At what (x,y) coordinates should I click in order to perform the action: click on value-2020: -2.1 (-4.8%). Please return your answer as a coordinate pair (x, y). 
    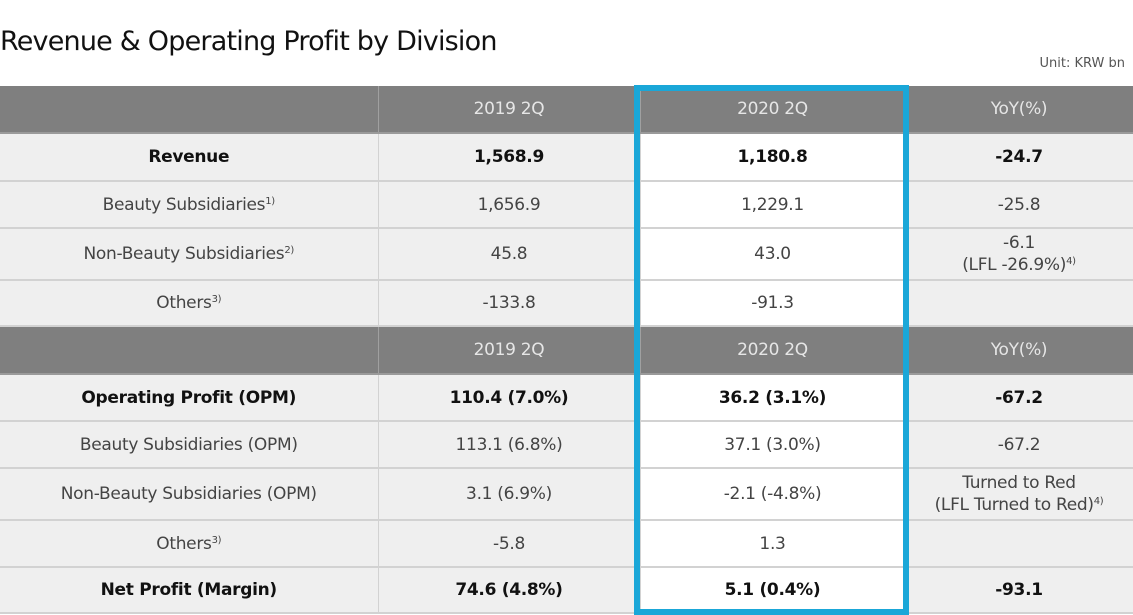
    Looking at the image, I should click on (773, 494).